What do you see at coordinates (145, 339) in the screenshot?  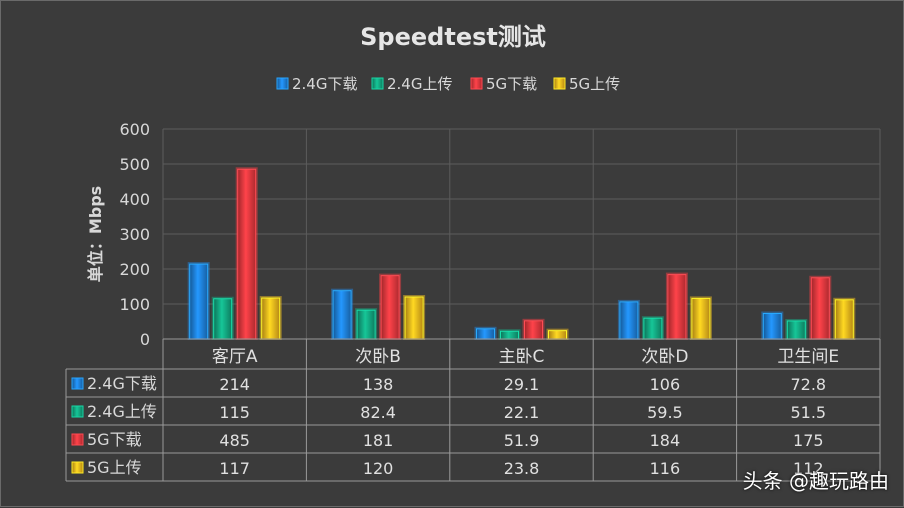 I see `y-tick-label: 0` at bounding box center [145, 339].